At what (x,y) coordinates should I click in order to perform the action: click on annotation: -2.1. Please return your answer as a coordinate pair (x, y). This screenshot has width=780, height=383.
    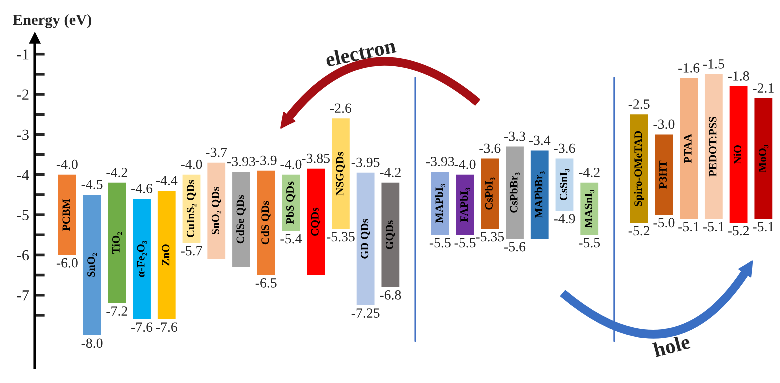
    Looking at the image, I should click on (763, 89).